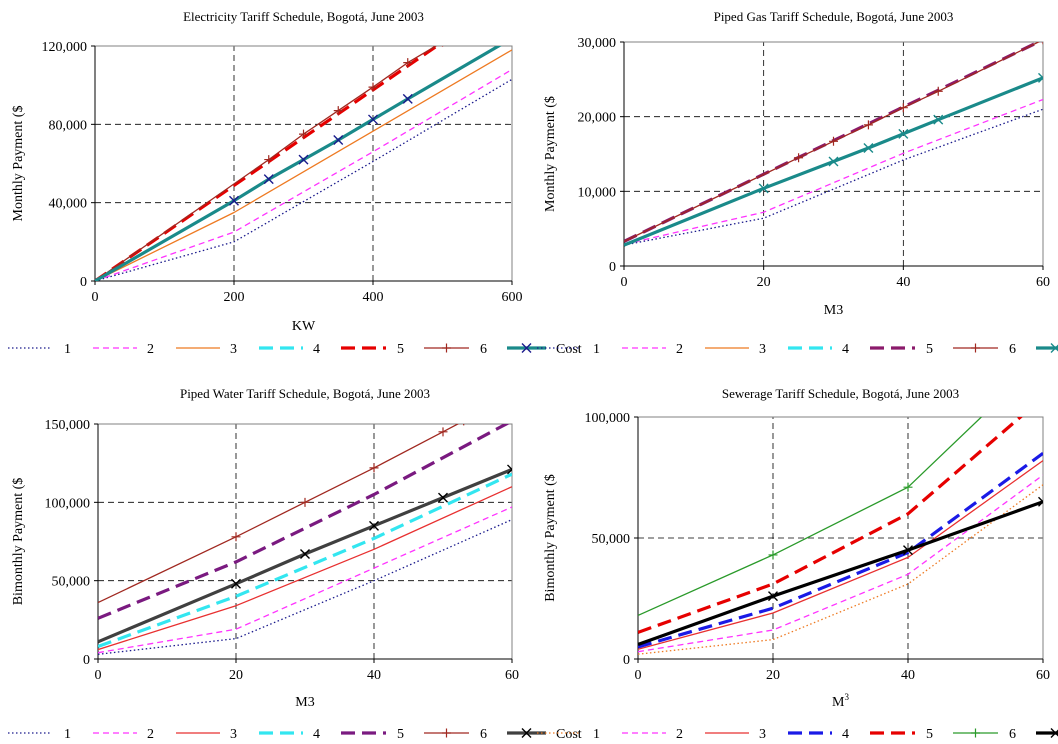 The height and width of the screenshot is (744, 1058). Describe the element at coordinates (597, 43) in the screenshot. I see `y-tick-label: 30,000` at that location.